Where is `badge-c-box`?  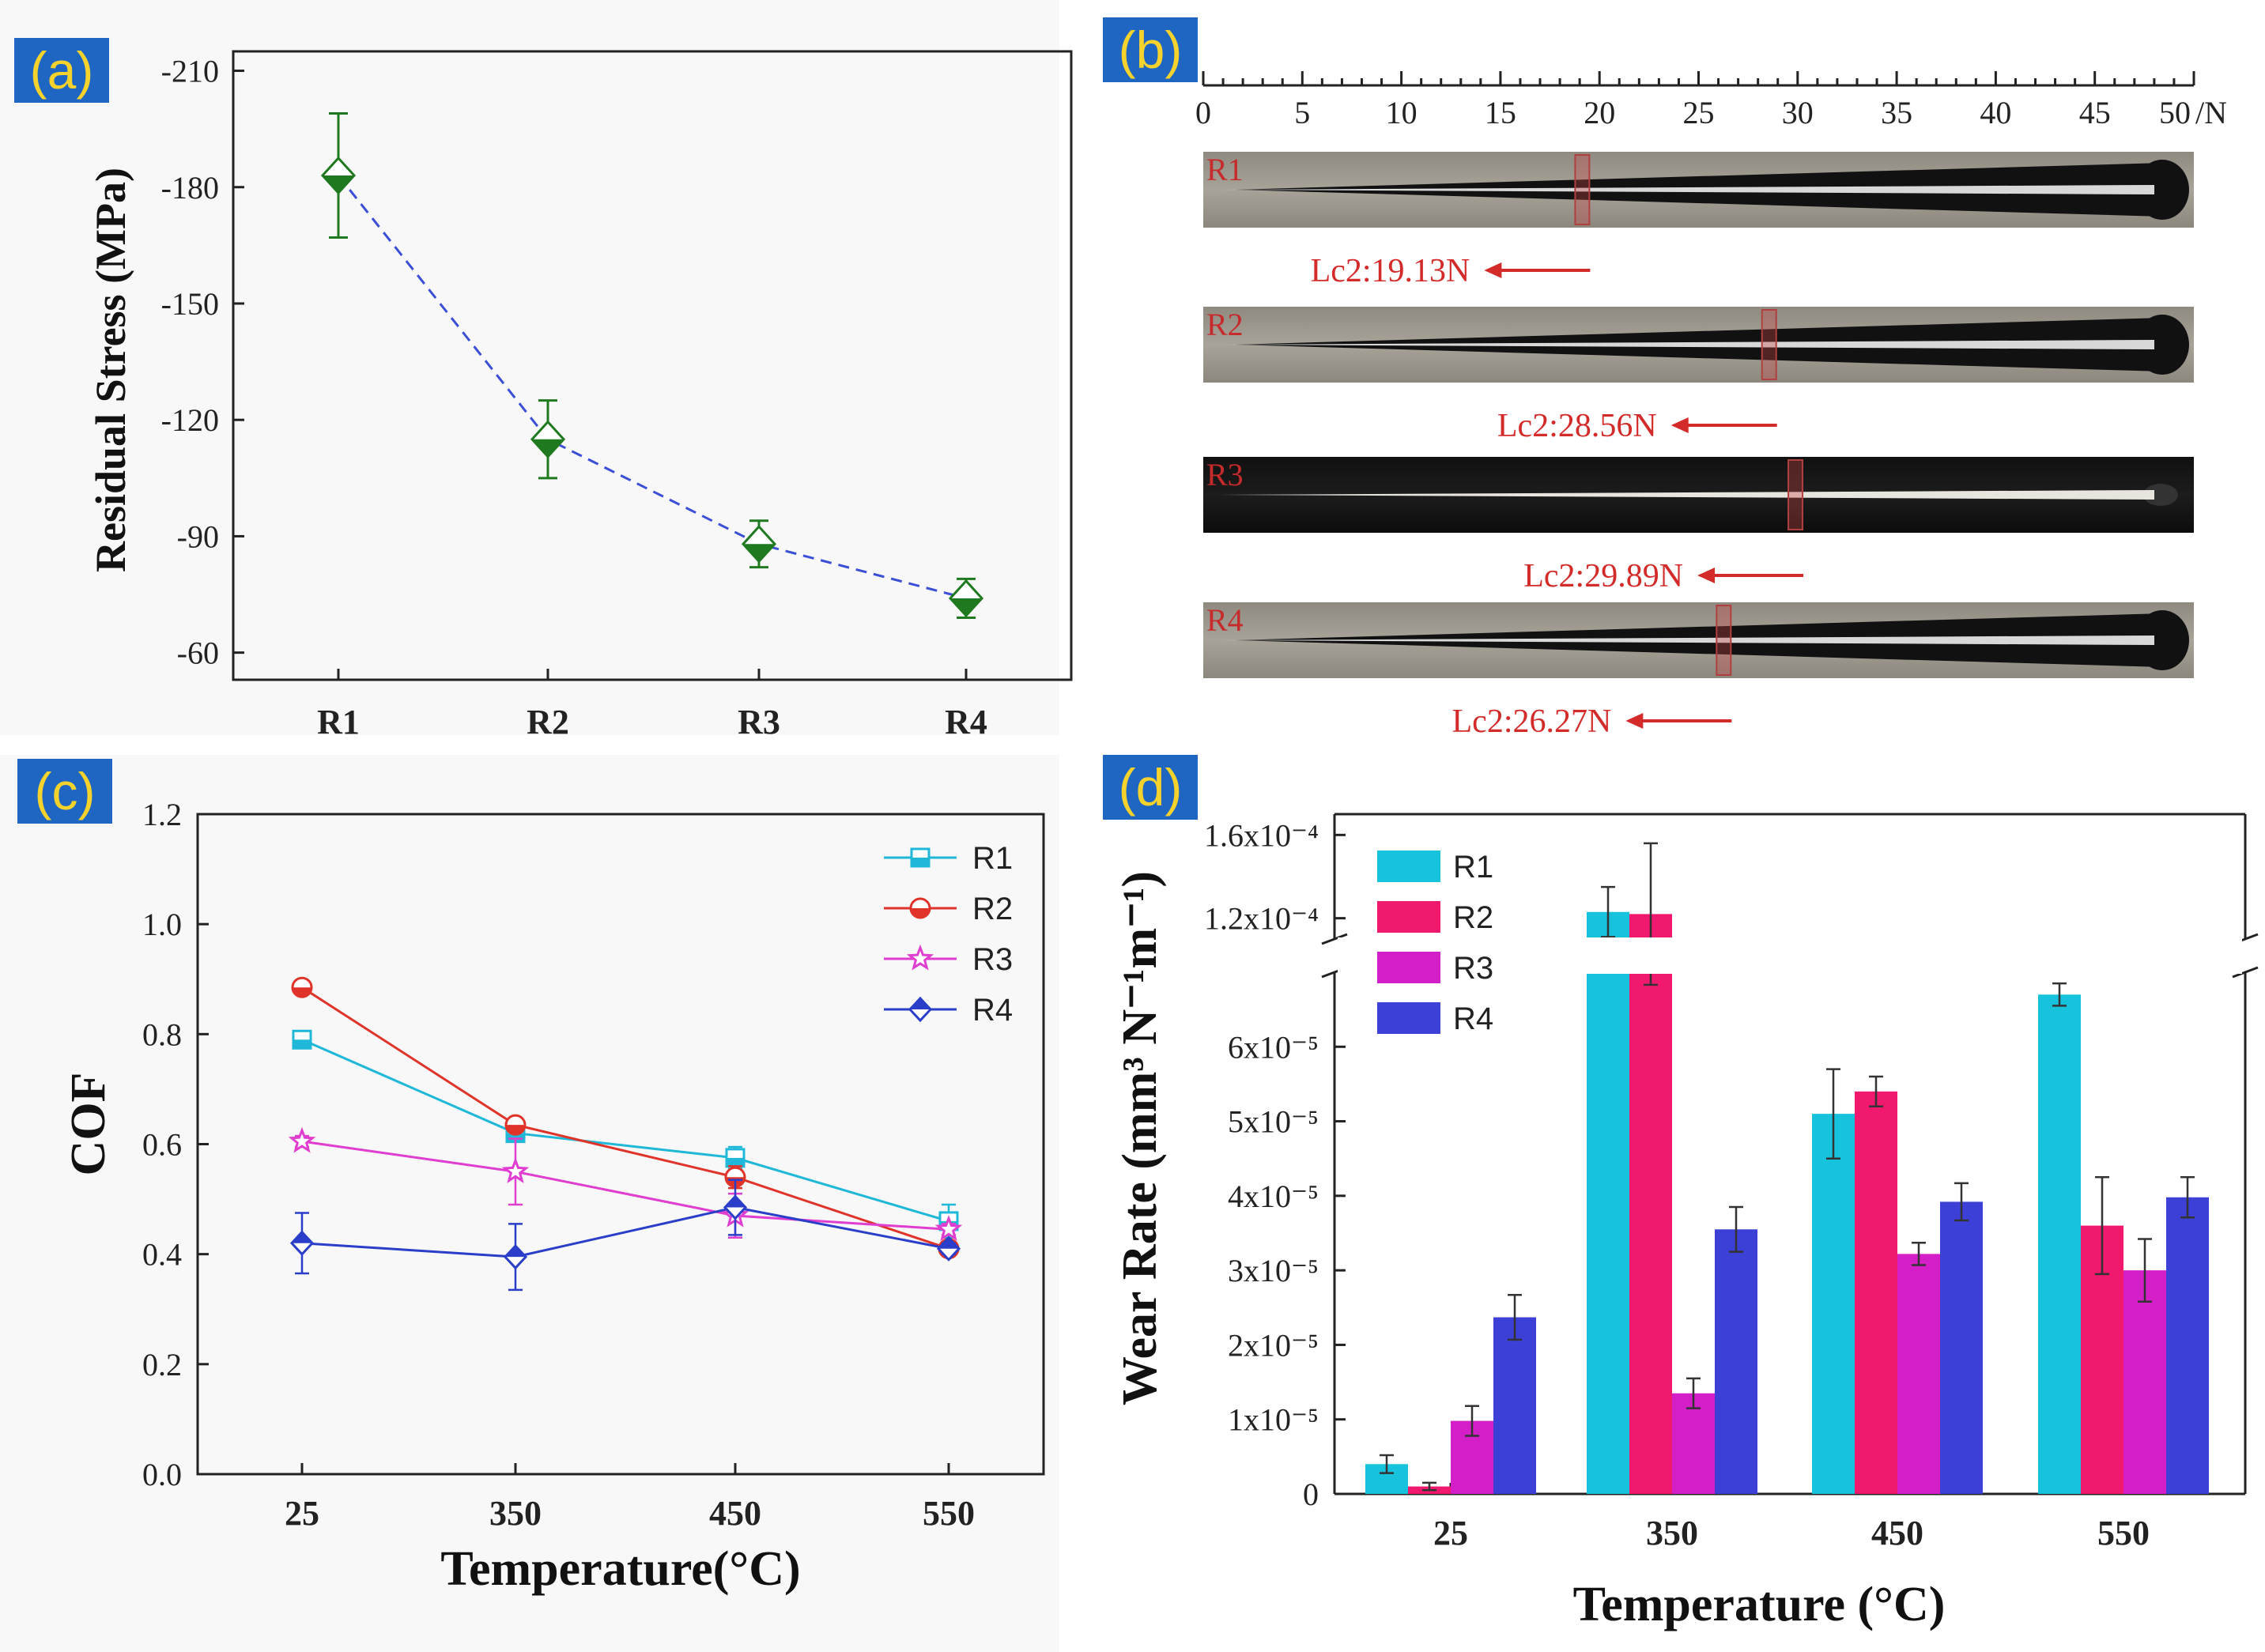 badge-c-box is located at coordinates (64, 791).